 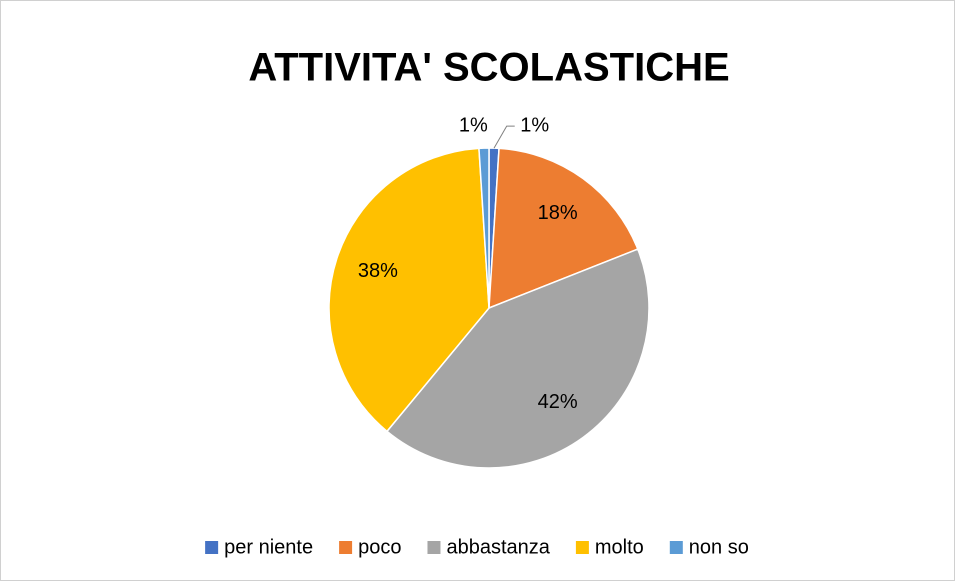 I want to click on data-label: 42%, so click(x=558, y=402).